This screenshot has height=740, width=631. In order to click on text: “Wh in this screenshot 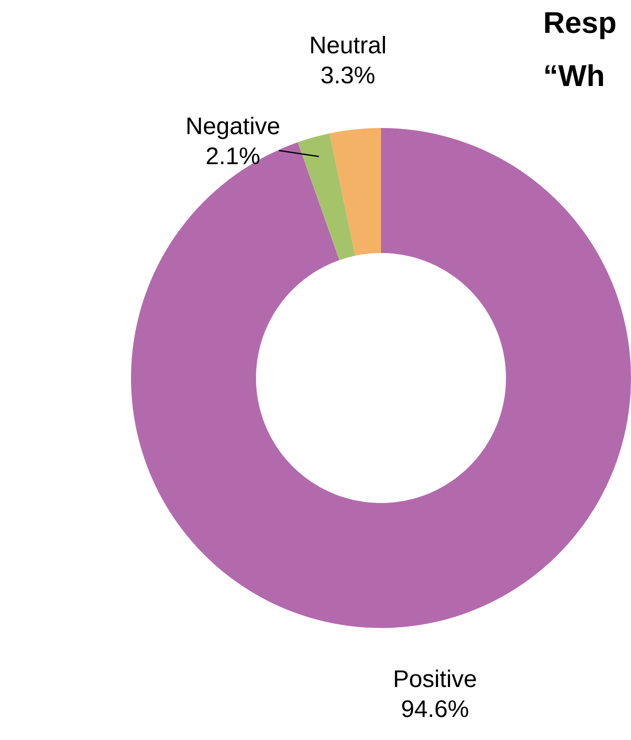, I will do `click(574, 75)`.